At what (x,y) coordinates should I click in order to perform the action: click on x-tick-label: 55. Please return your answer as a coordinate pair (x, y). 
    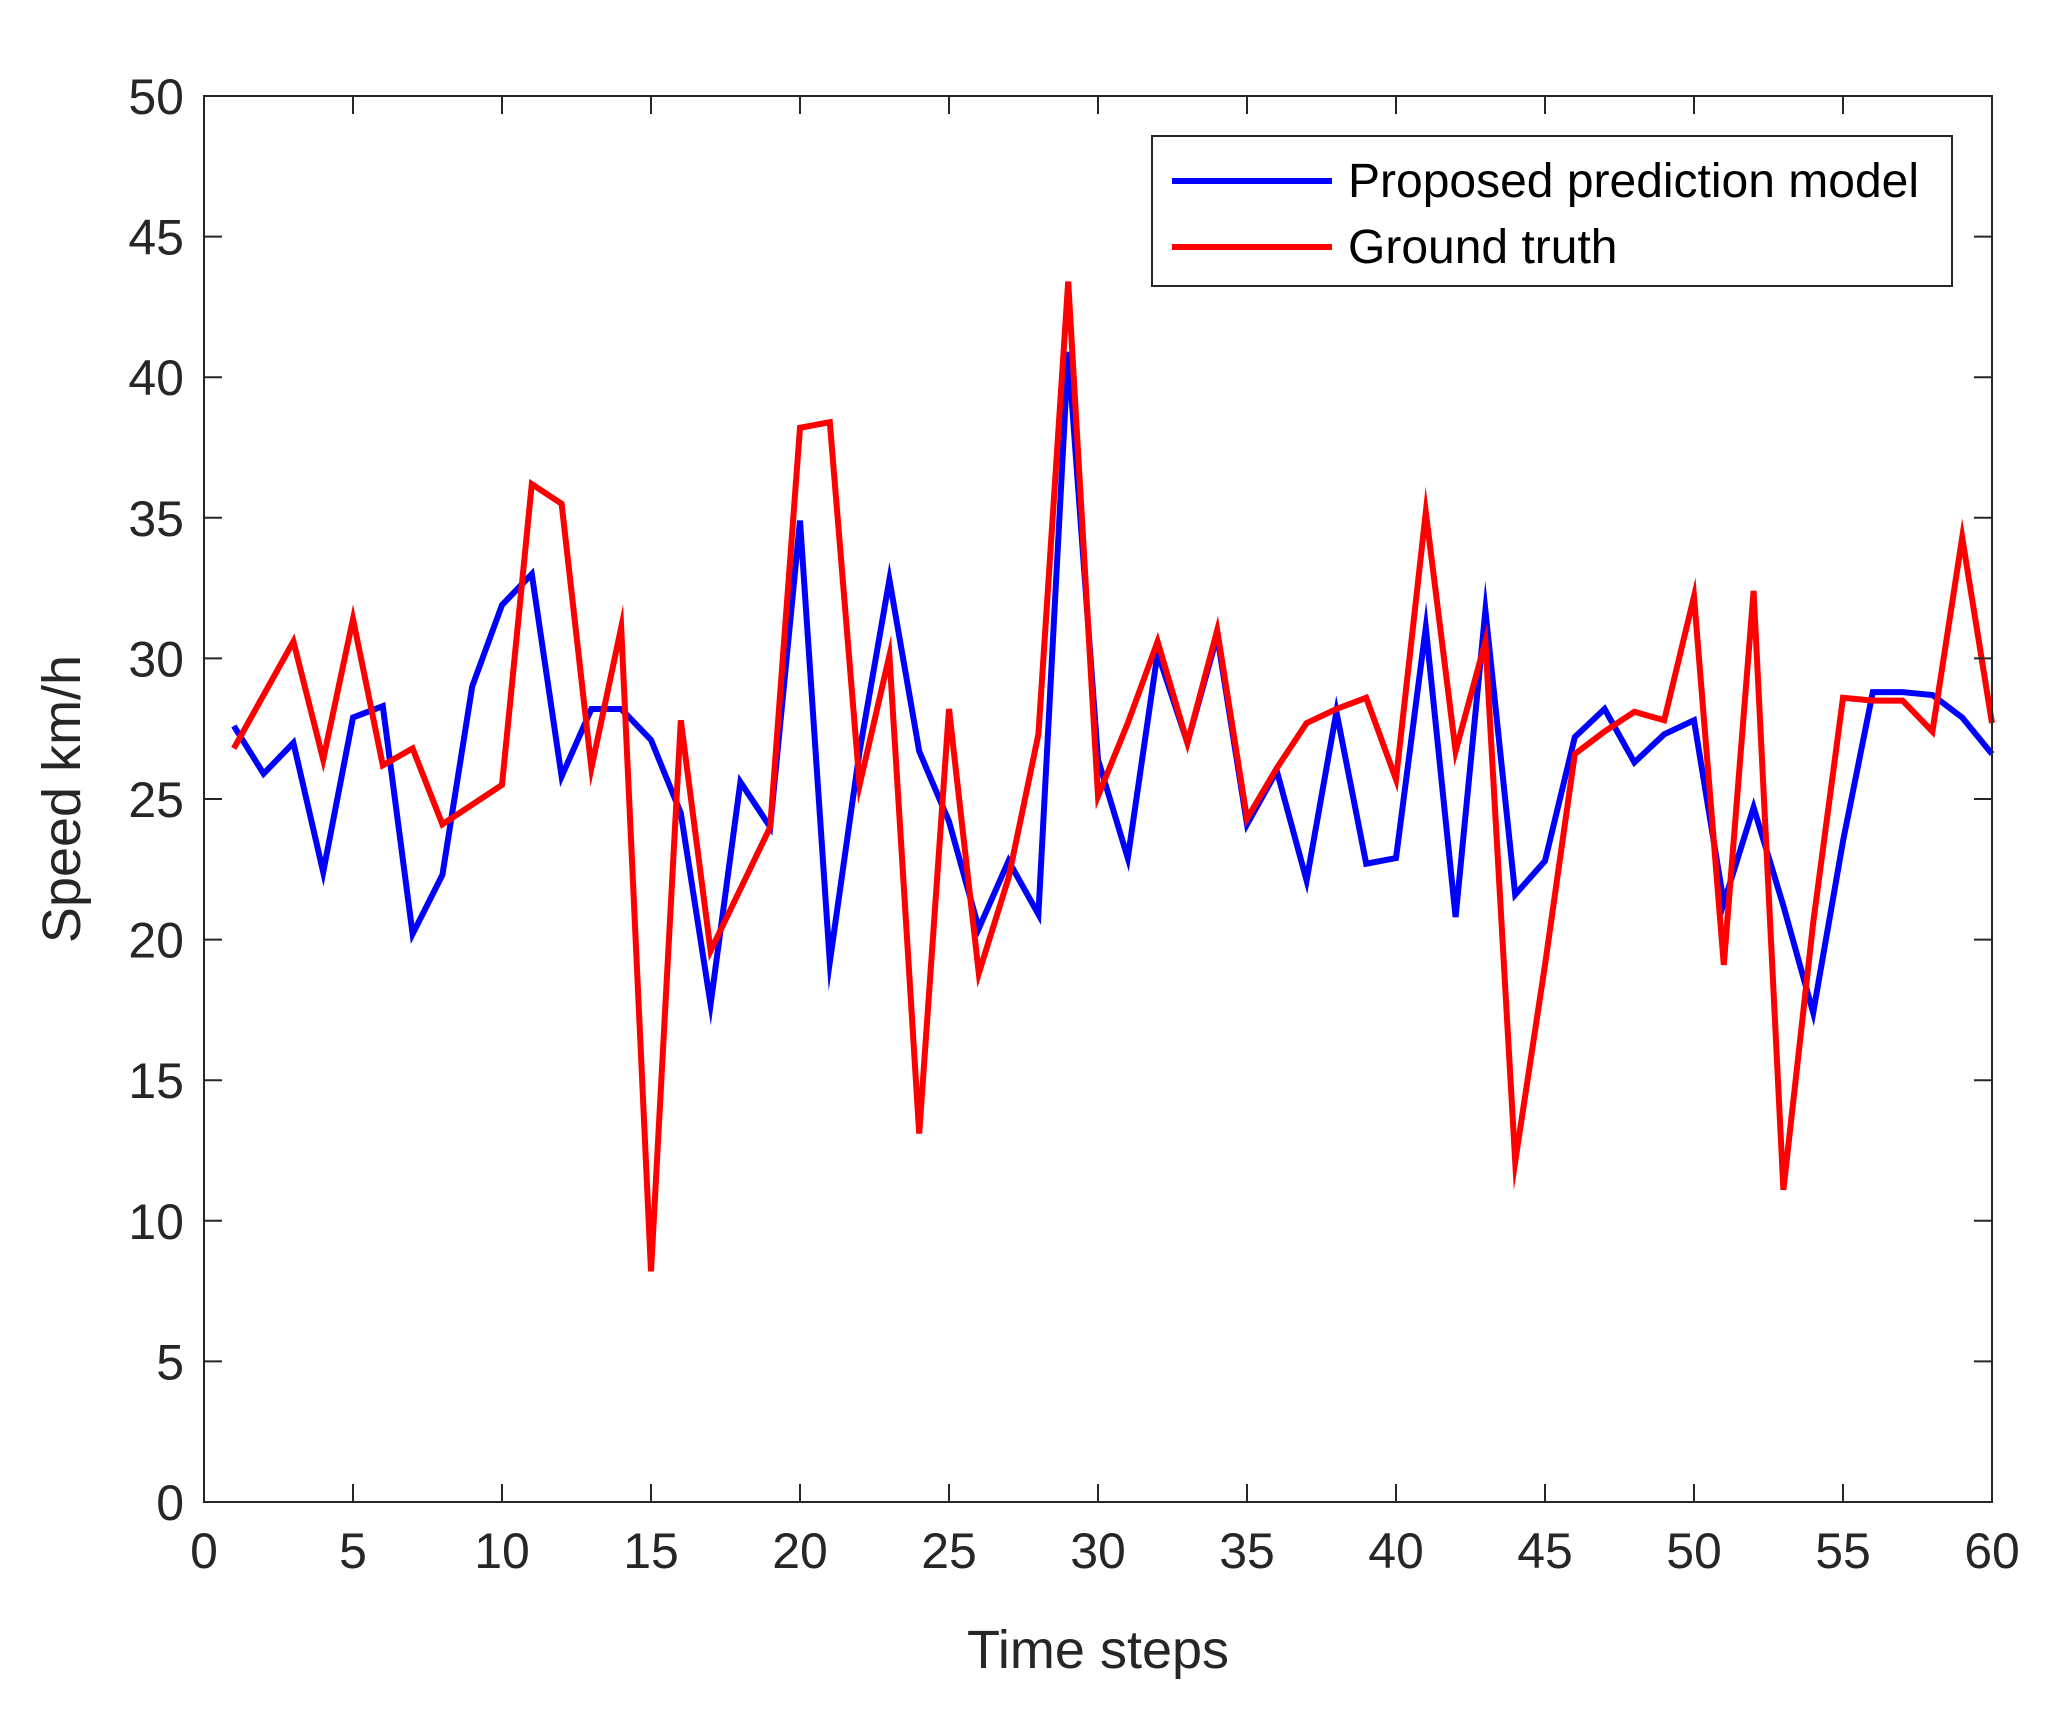
    Looking at the image, I should click on (1843, 1551).